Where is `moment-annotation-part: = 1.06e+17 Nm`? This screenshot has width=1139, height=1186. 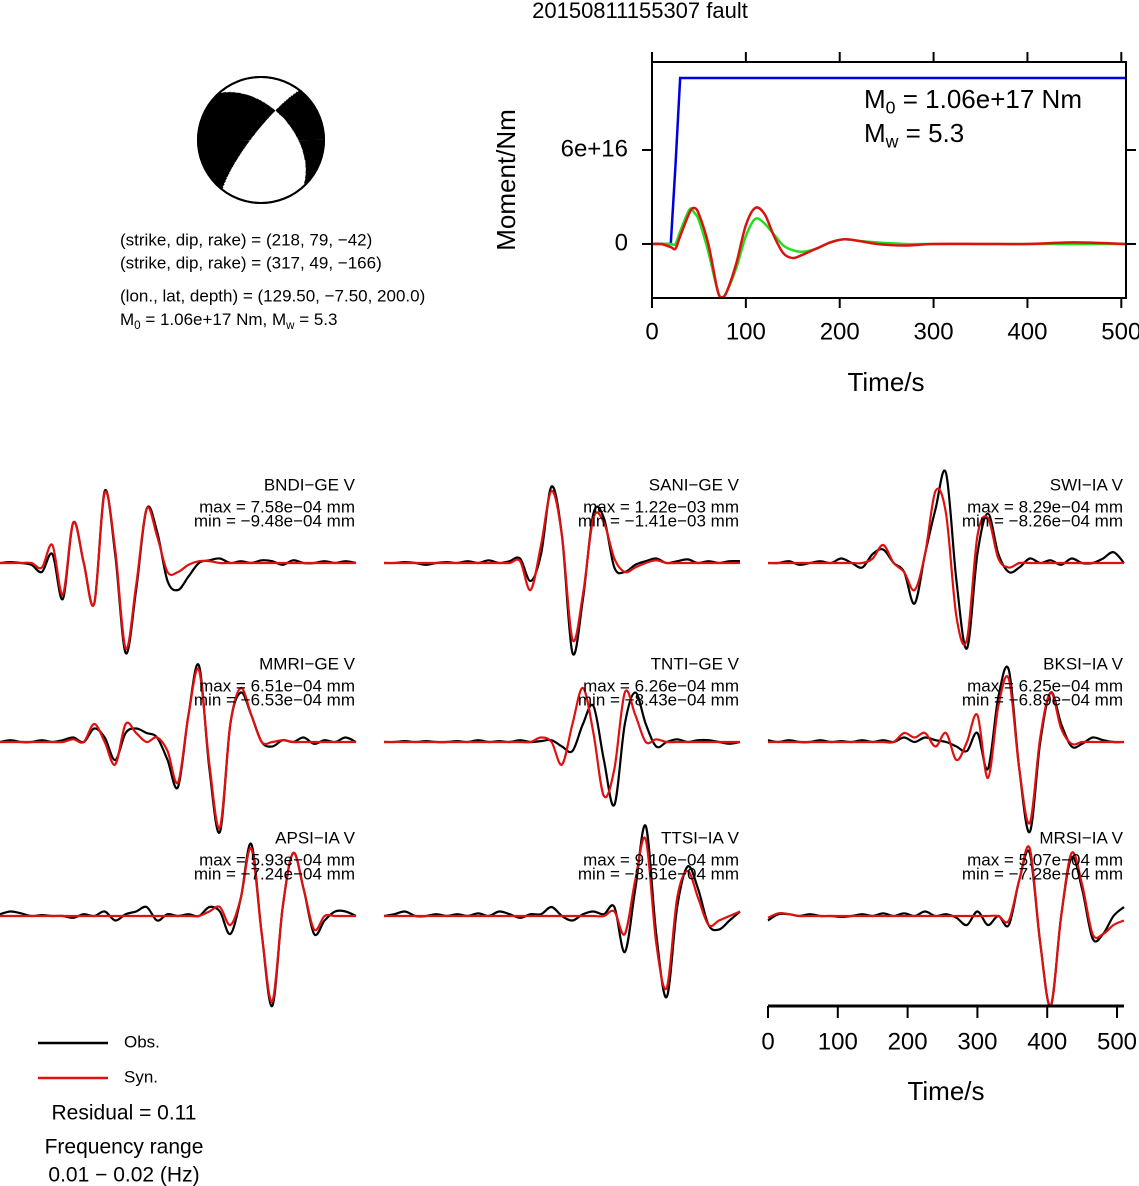 moment-annotation-part: = 1.06e+17 Nm is located at coordinates (989, 99).